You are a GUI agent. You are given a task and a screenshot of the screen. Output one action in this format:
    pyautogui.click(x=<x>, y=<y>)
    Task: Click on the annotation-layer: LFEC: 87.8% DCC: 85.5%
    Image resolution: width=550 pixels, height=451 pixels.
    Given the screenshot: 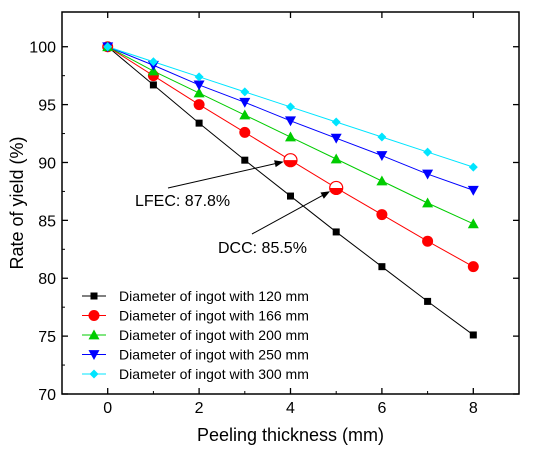 What is the action you would take?
    pyautogui.click(x=239, y=205)
    